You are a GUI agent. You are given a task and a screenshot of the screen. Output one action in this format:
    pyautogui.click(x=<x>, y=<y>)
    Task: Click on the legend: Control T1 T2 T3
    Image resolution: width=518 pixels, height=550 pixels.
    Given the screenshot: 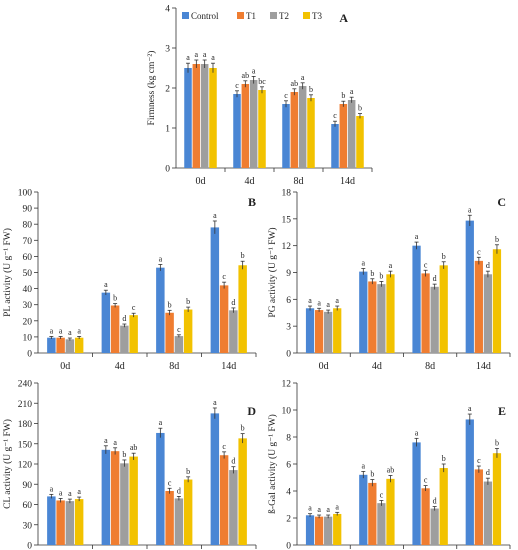 What is the action you would take?
    pyautogui.click(x=252, y=16)
    